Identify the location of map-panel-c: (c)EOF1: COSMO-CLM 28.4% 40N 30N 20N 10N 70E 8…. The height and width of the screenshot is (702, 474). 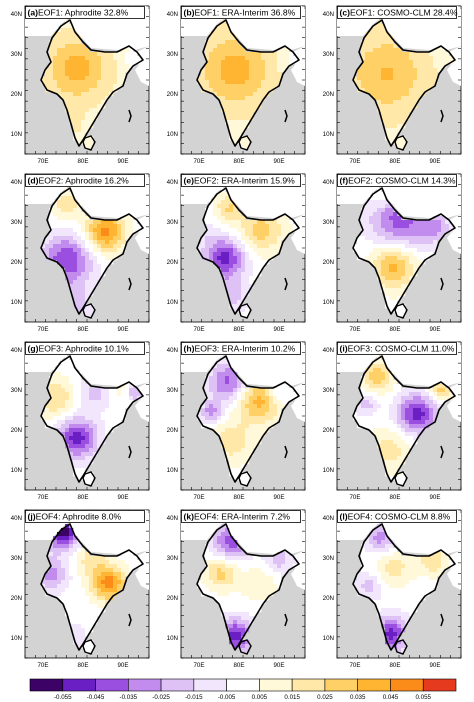
(392, 85).